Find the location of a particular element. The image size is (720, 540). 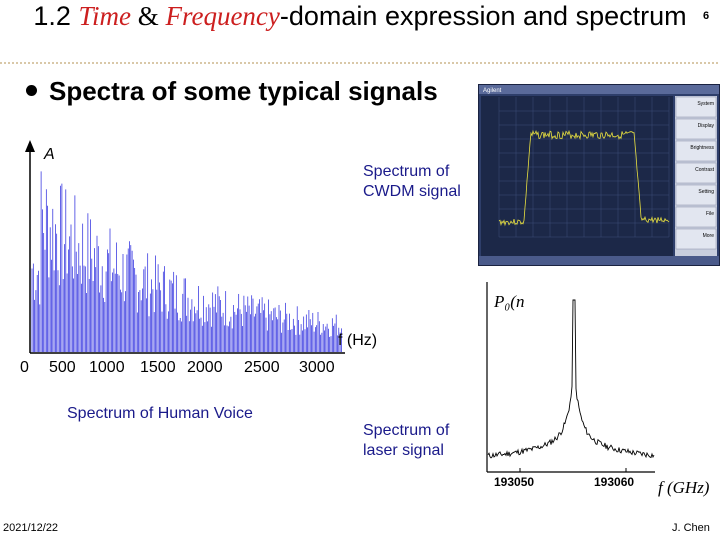

footer-date: 2021/12/22 is located at coordinates (31, 528).